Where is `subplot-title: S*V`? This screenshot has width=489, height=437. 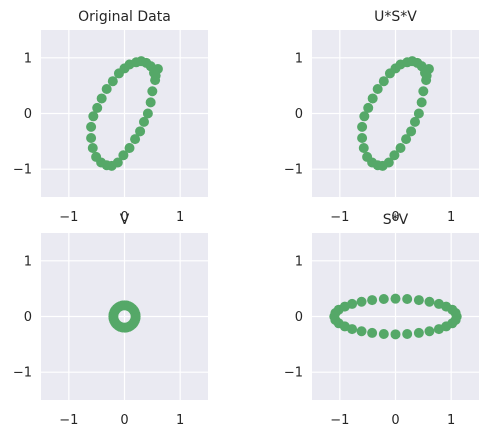
subplot-title: S*V is located at coordinates (396, 220).